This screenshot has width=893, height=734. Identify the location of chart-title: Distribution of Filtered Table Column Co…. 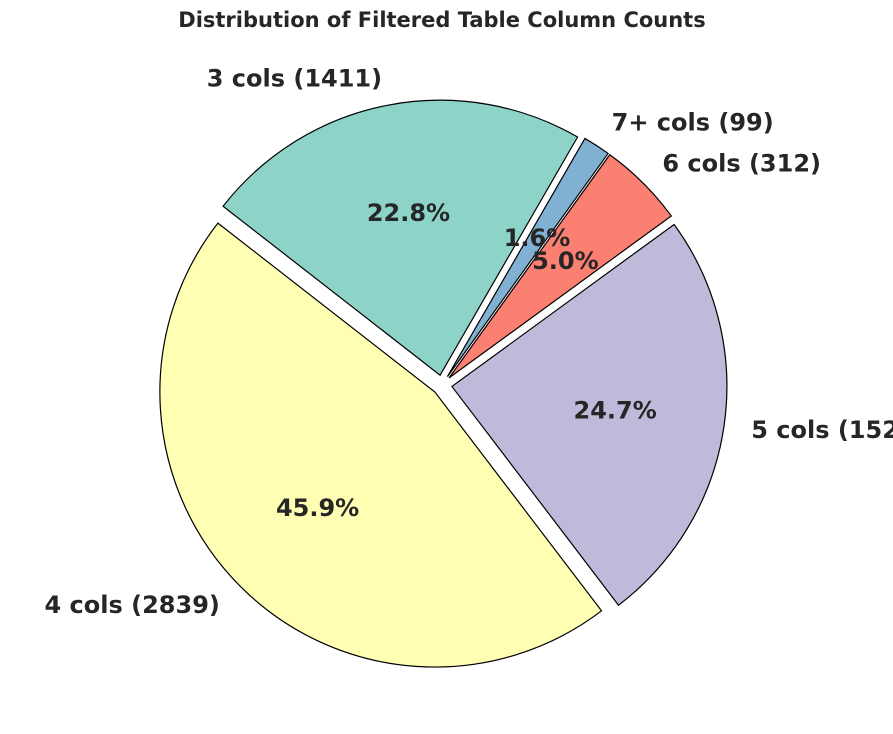
(441, 20).